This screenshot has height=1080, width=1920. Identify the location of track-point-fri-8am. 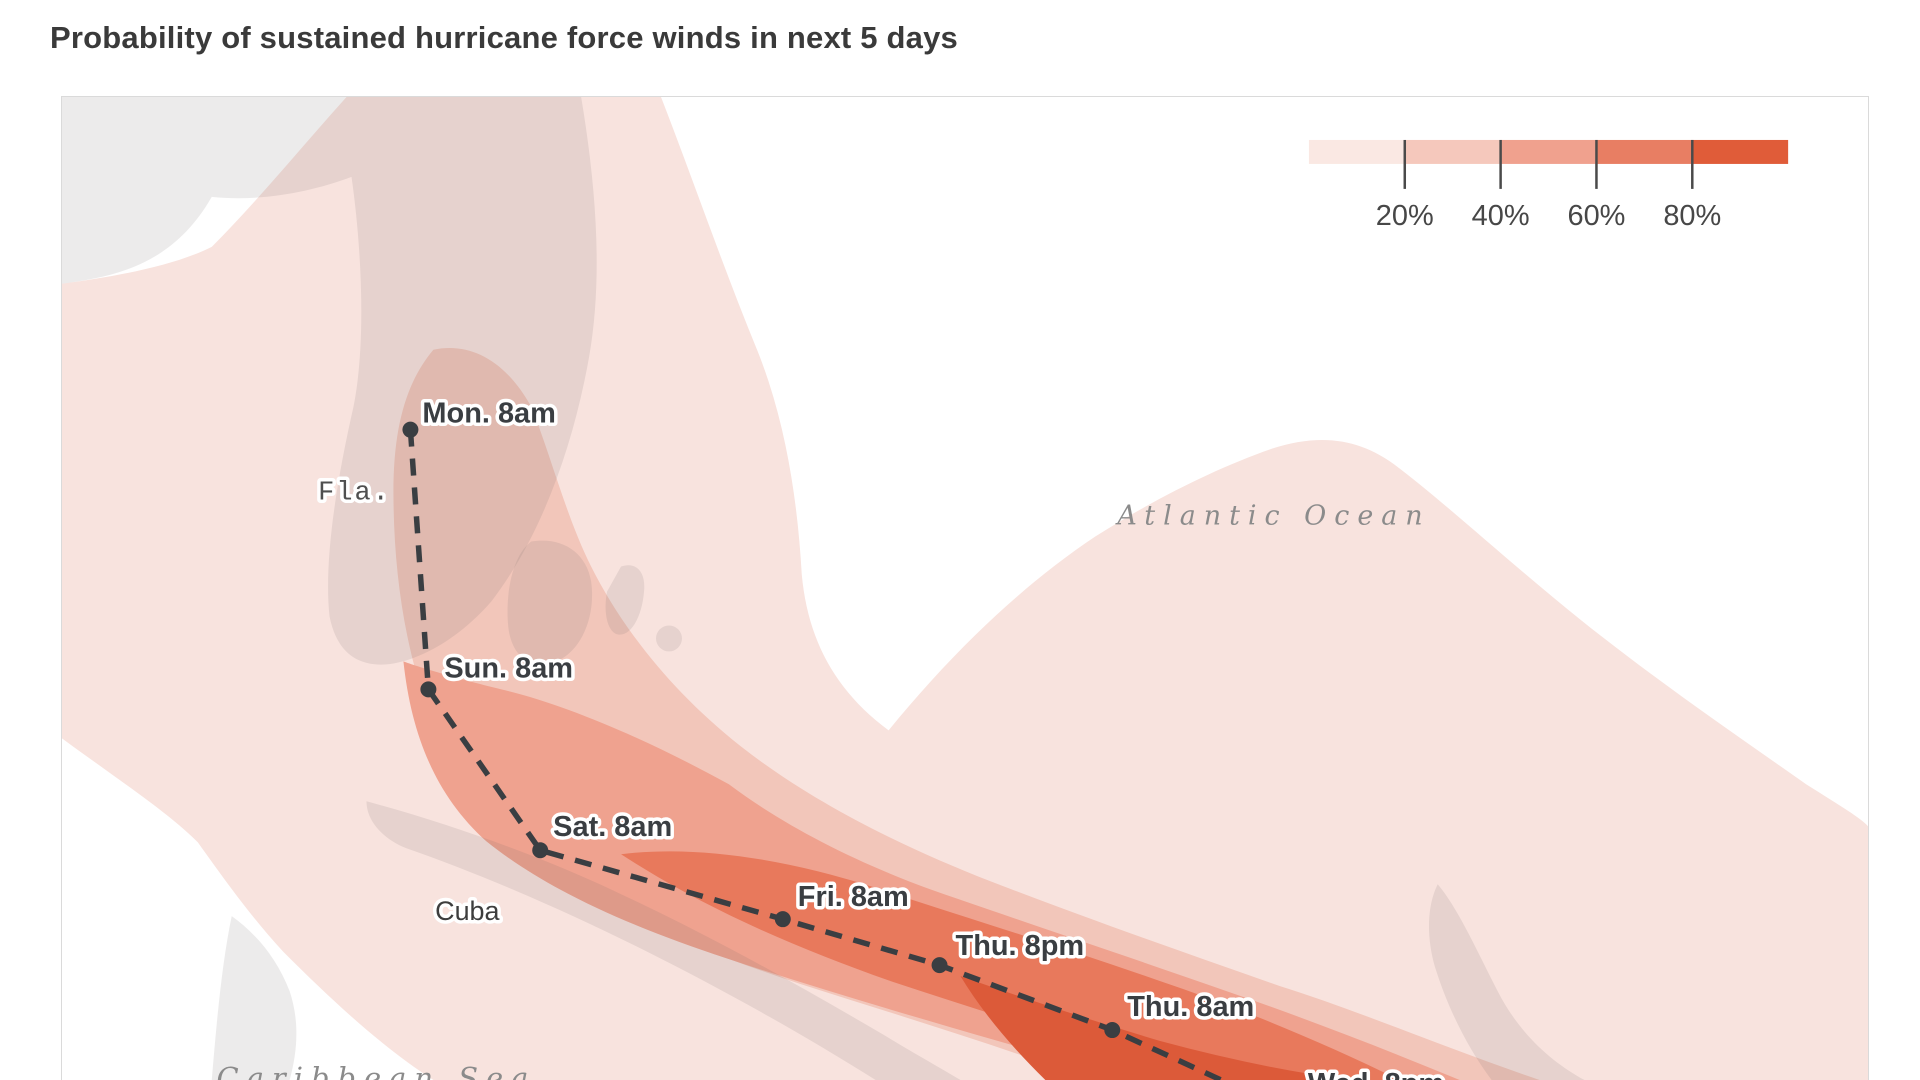
(782, 919).